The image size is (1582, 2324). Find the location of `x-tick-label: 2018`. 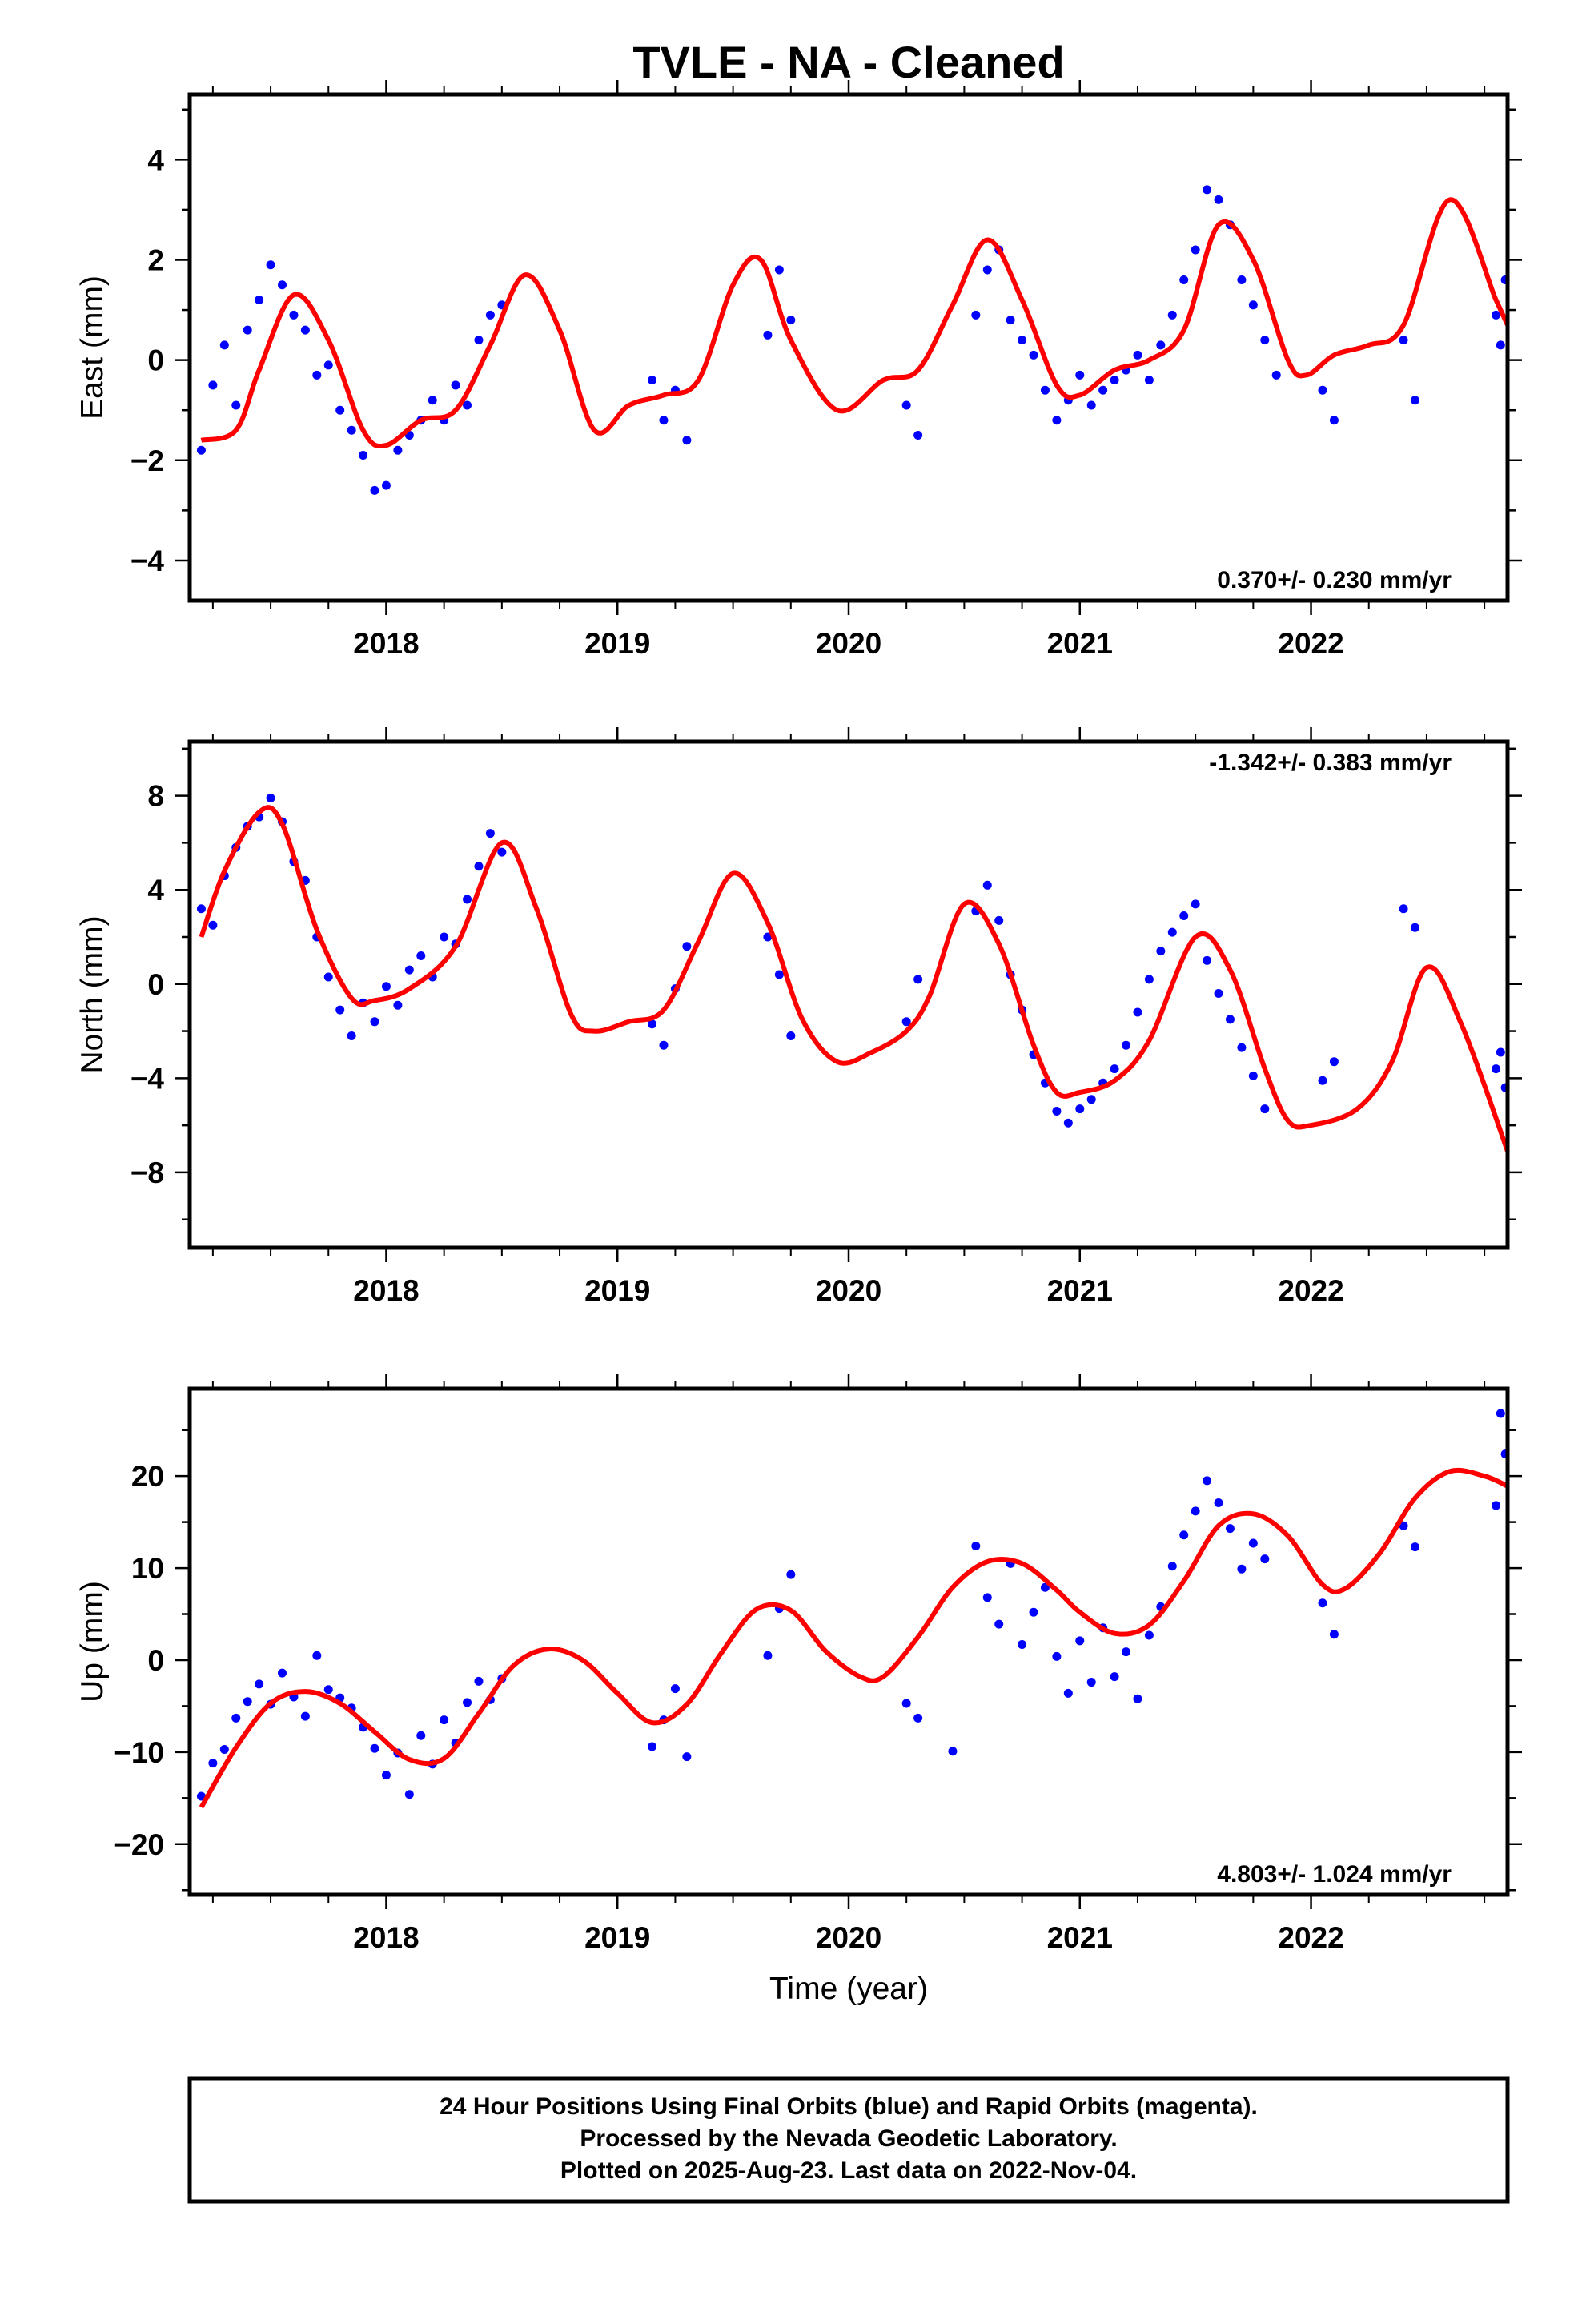

x-tick-label: 2018 is located at coordinates (386, 1290).